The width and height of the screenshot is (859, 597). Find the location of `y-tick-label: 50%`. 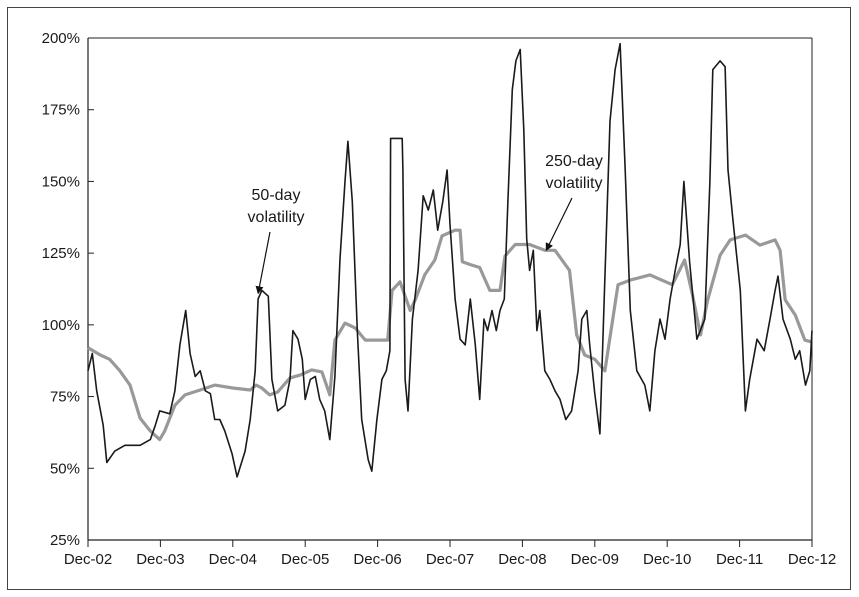

y-tick-label: 50% is located at coordinates (65, 468).